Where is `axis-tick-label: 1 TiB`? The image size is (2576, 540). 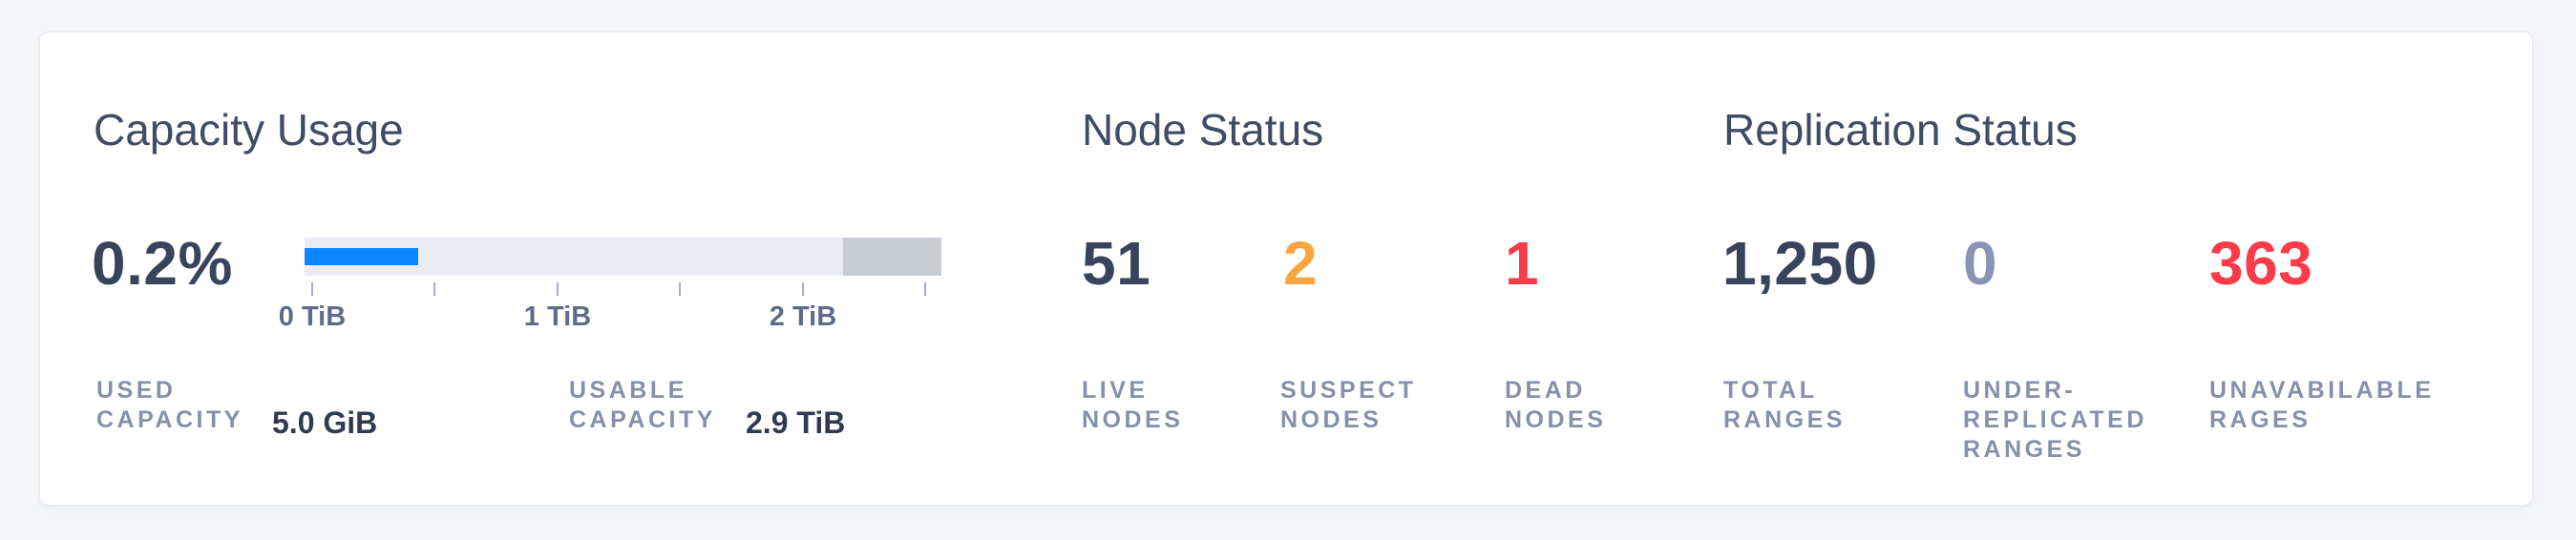 axis-tick-label: 1 TiB is located at coordinates (557, 316).